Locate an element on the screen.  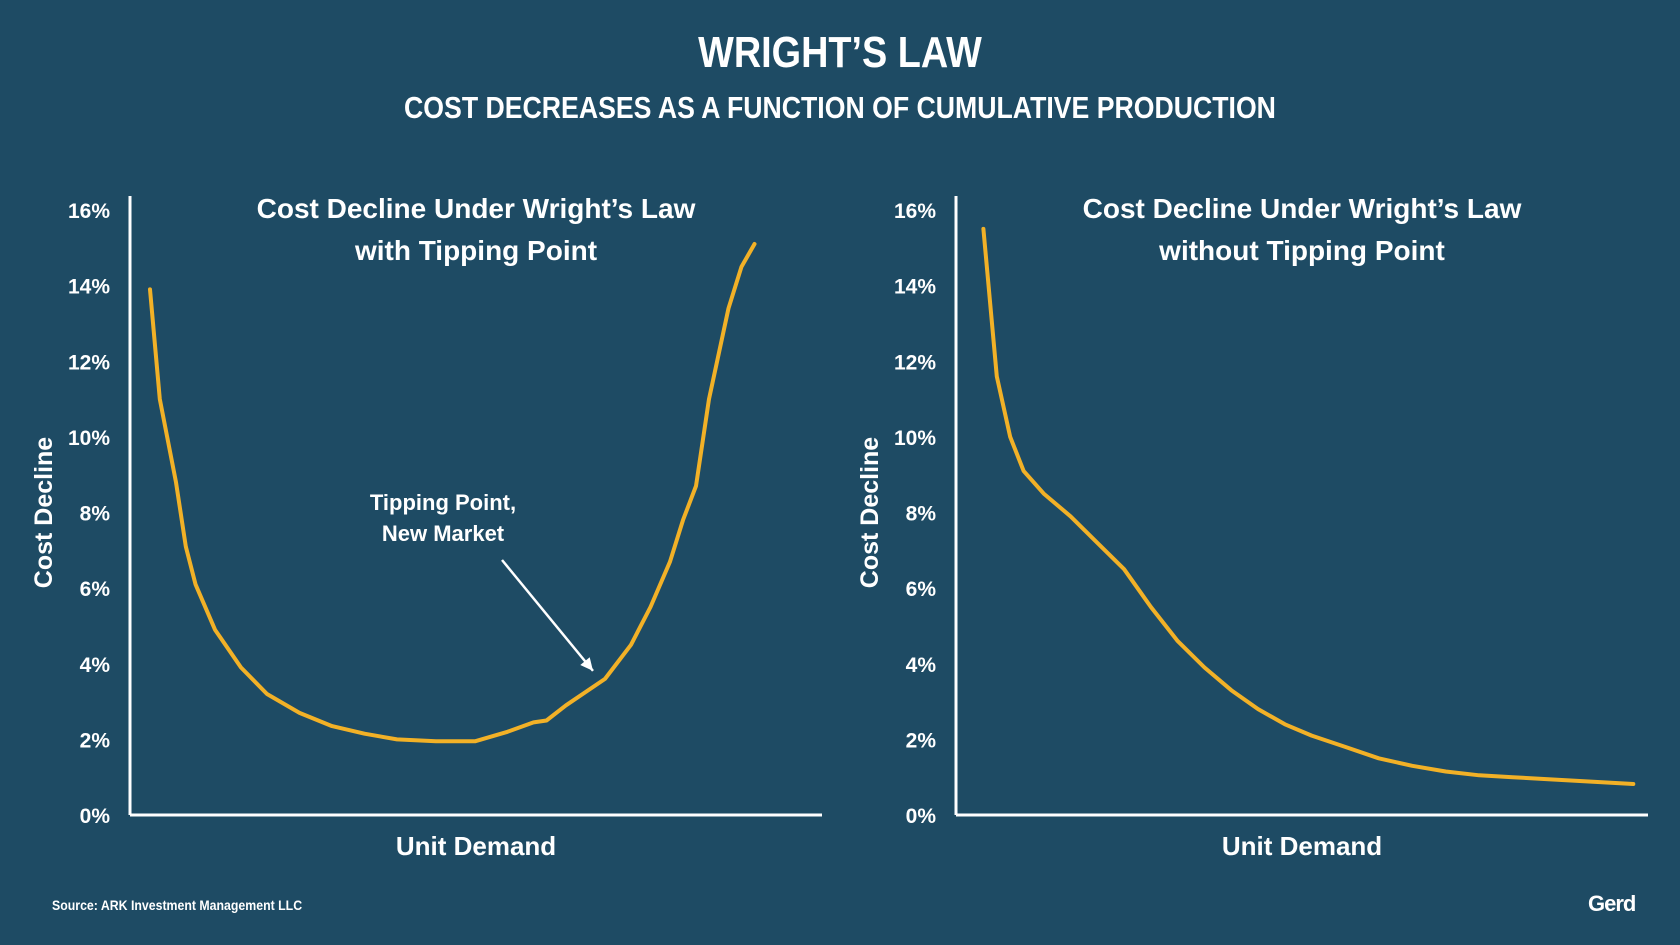
annotation-arrowhead is located at coordinates (586, 664).